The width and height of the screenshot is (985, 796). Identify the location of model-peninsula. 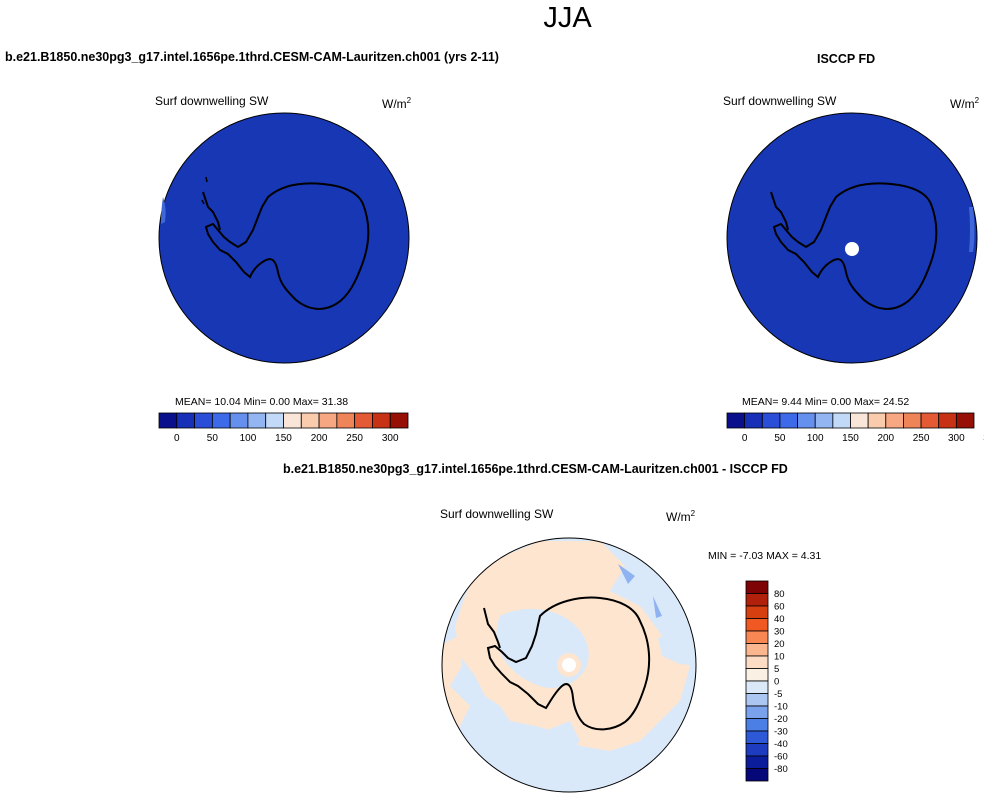
(211, 211).